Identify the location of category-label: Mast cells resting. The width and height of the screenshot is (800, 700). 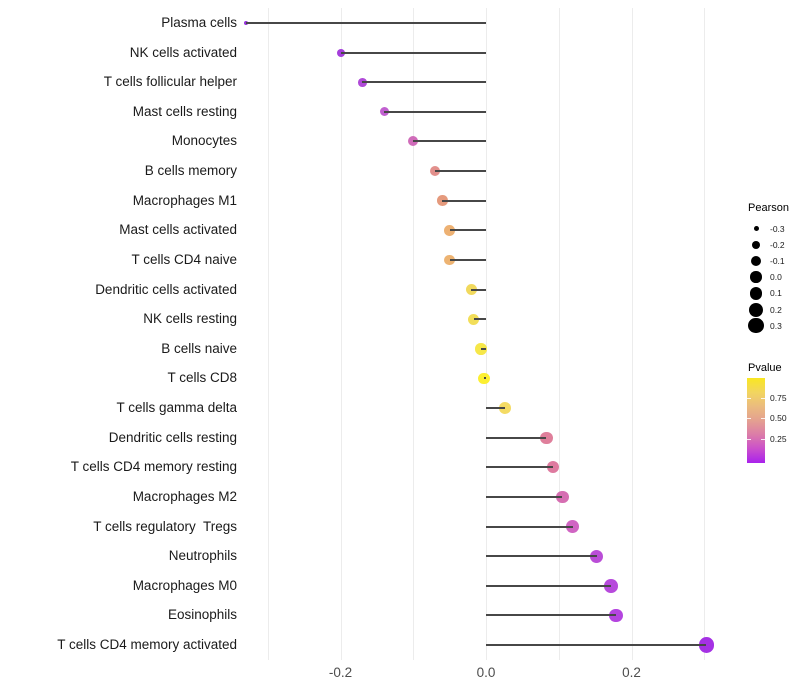
(184, 111).